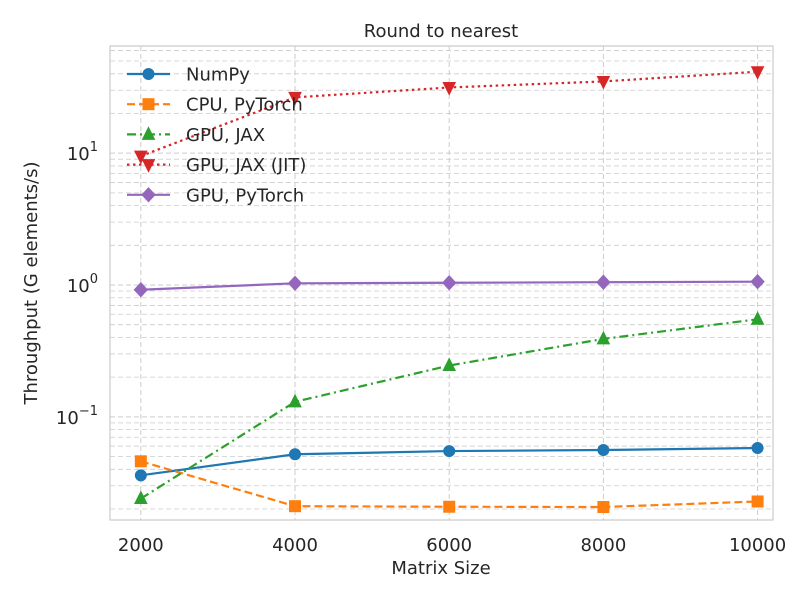 This screenshot has width=800, height=600. I want to click on y-axis-label: Throughput (G elements/s), so click(31, 283).